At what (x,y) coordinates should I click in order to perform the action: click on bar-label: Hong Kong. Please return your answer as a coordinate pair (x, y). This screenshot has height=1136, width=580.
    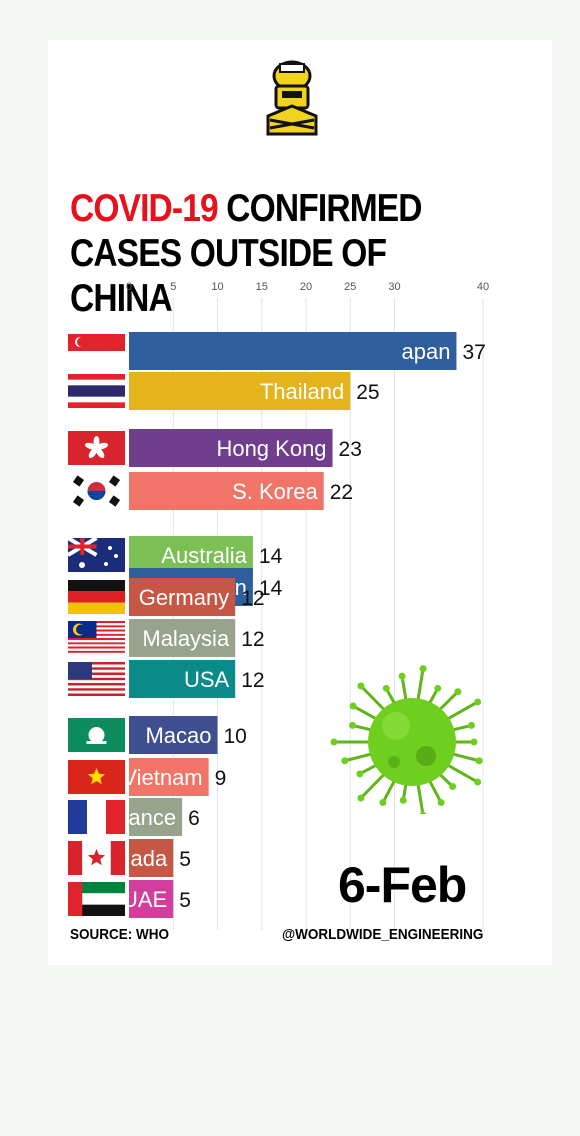
    Looking at the image, I should click on (271, 448).